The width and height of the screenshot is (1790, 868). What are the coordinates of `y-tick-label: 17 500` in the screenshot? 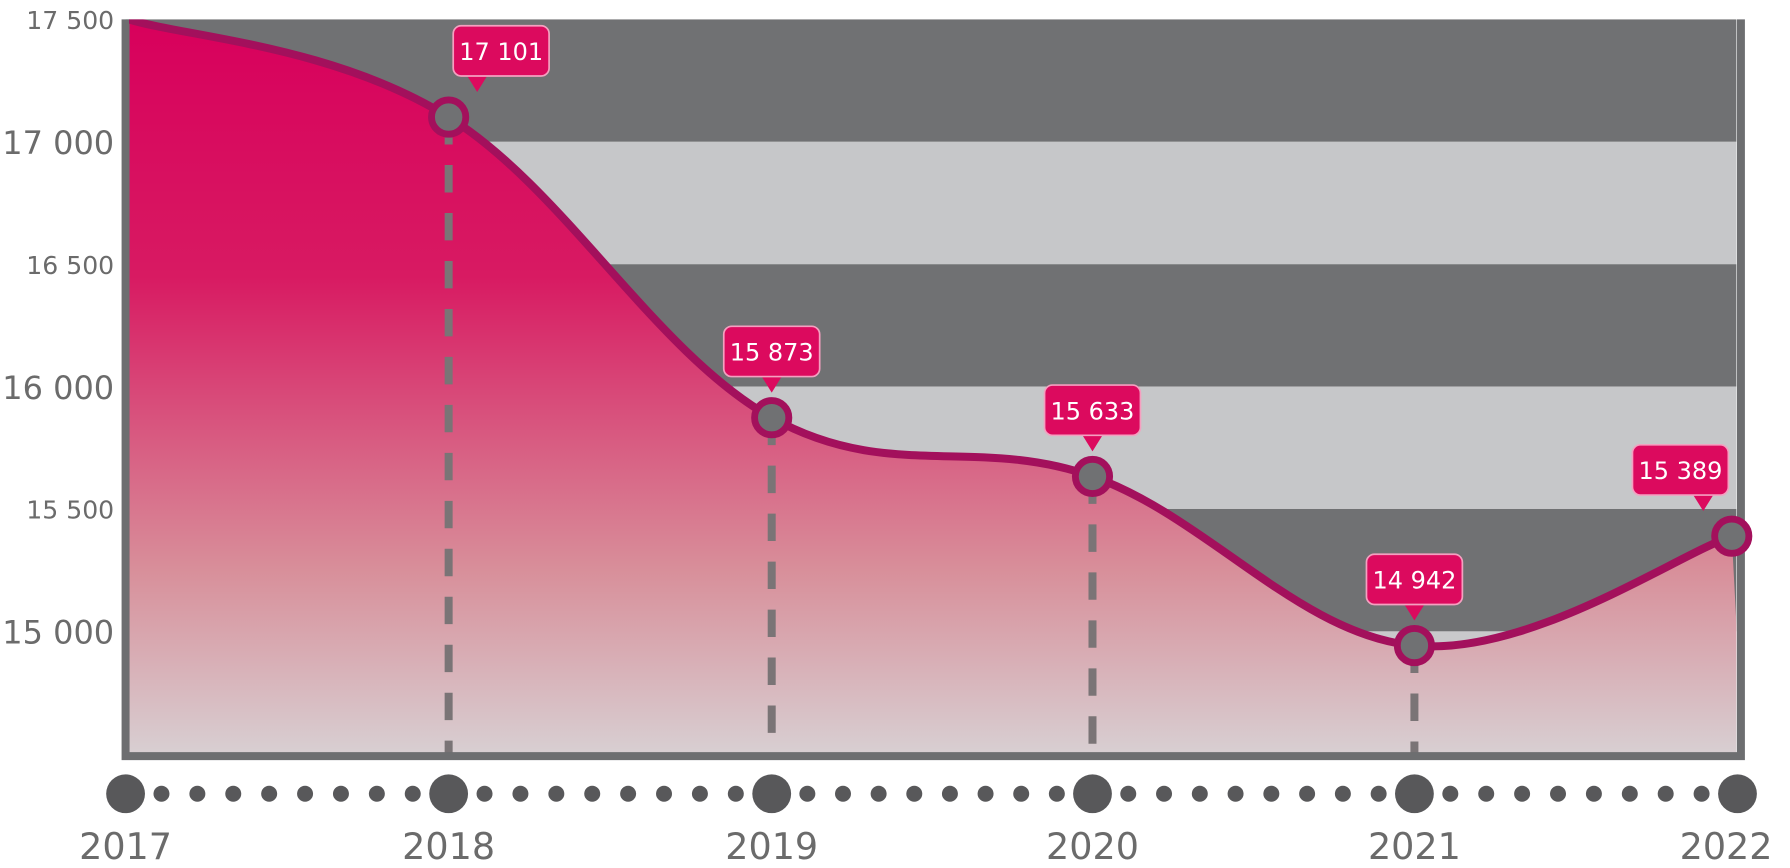 It's located at (70, 20).